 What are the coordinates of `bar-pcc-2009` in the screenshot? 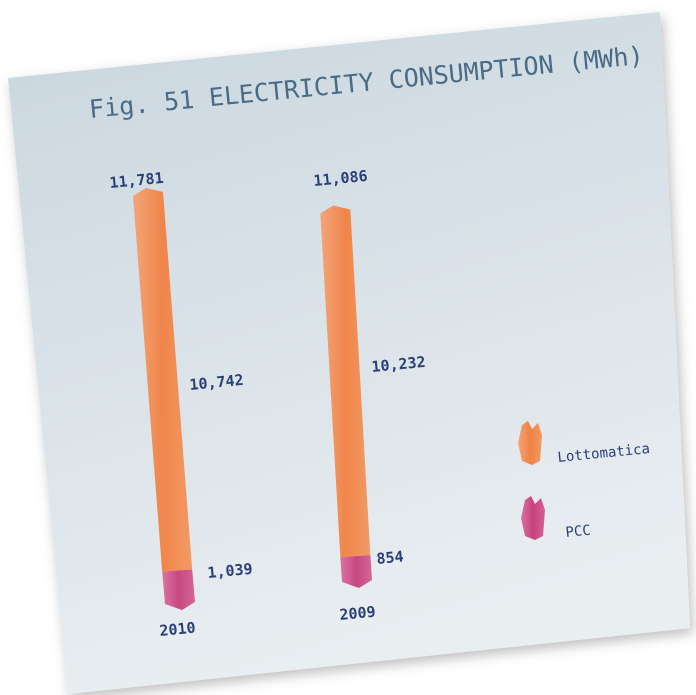 It's located at (356, 571).